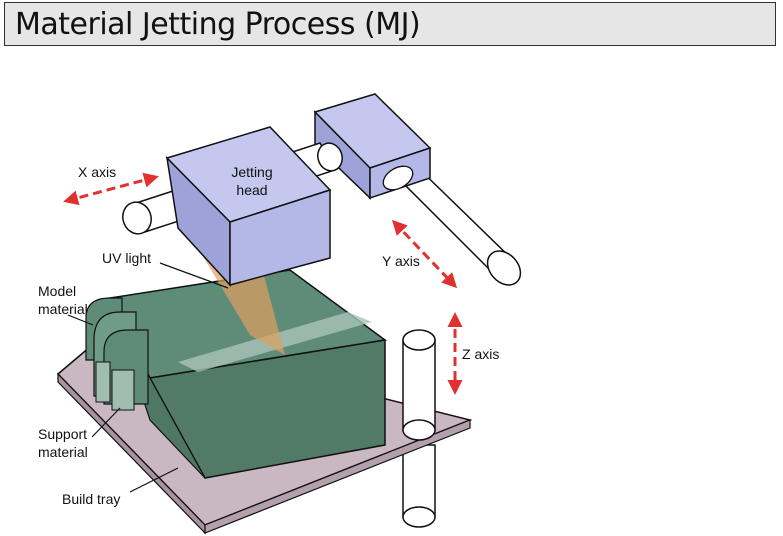 This screenshot has height=536, width=783. Describe the element at coordinates (194, 275) in the screenshot. I see `uv-light-leader` at that location.